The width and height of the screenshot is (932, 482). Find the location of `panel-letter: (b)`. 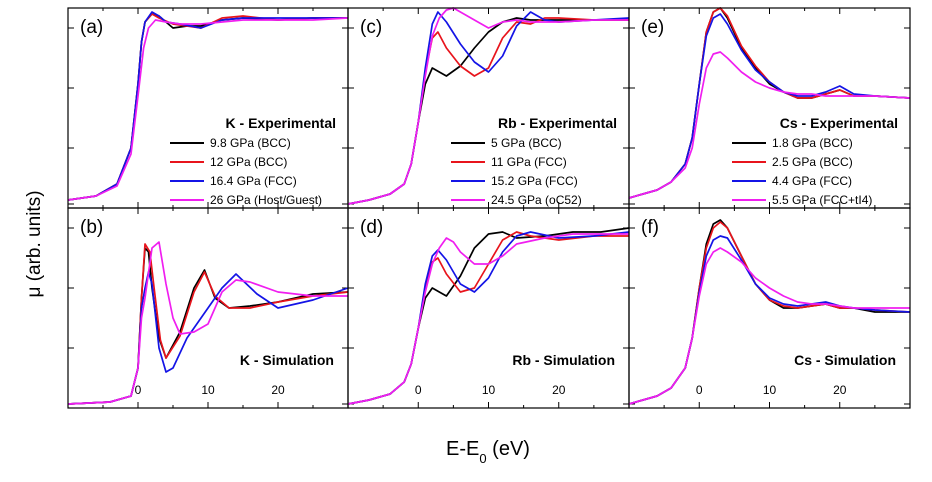

panel-letter: (b) is located at coordinates (91, 227).